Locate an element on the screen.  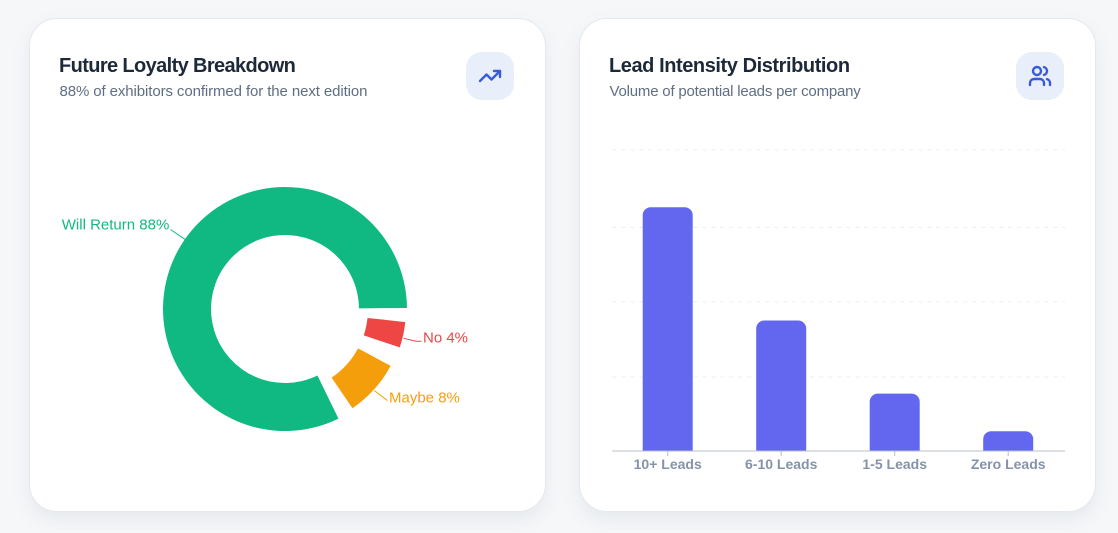
svg-text: Will Return 88% is located at coordinates (116, 225).